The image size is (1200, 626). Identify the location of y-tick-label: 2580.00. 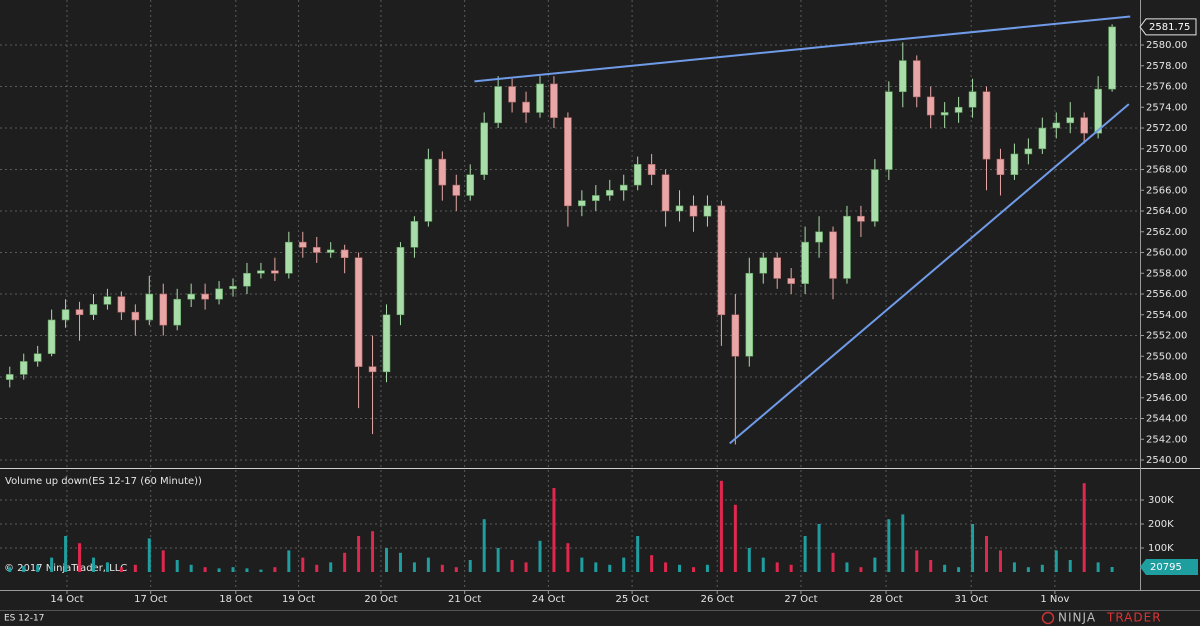
(1166, 45).